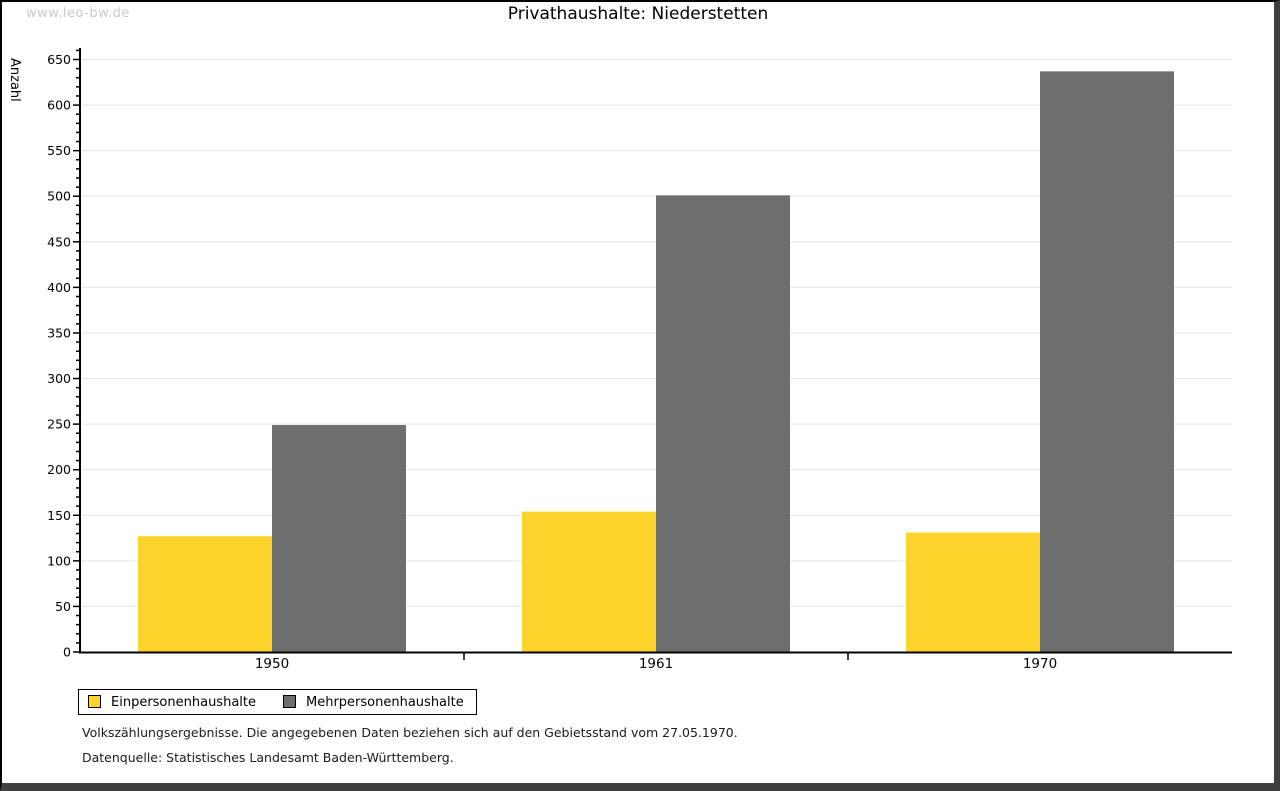 This screenshot has width=1280, height=791. What do you see at coordinates (59, 424) in the screenshot?
I see `y-tick-label: 250` at bounding box center [59, 424].